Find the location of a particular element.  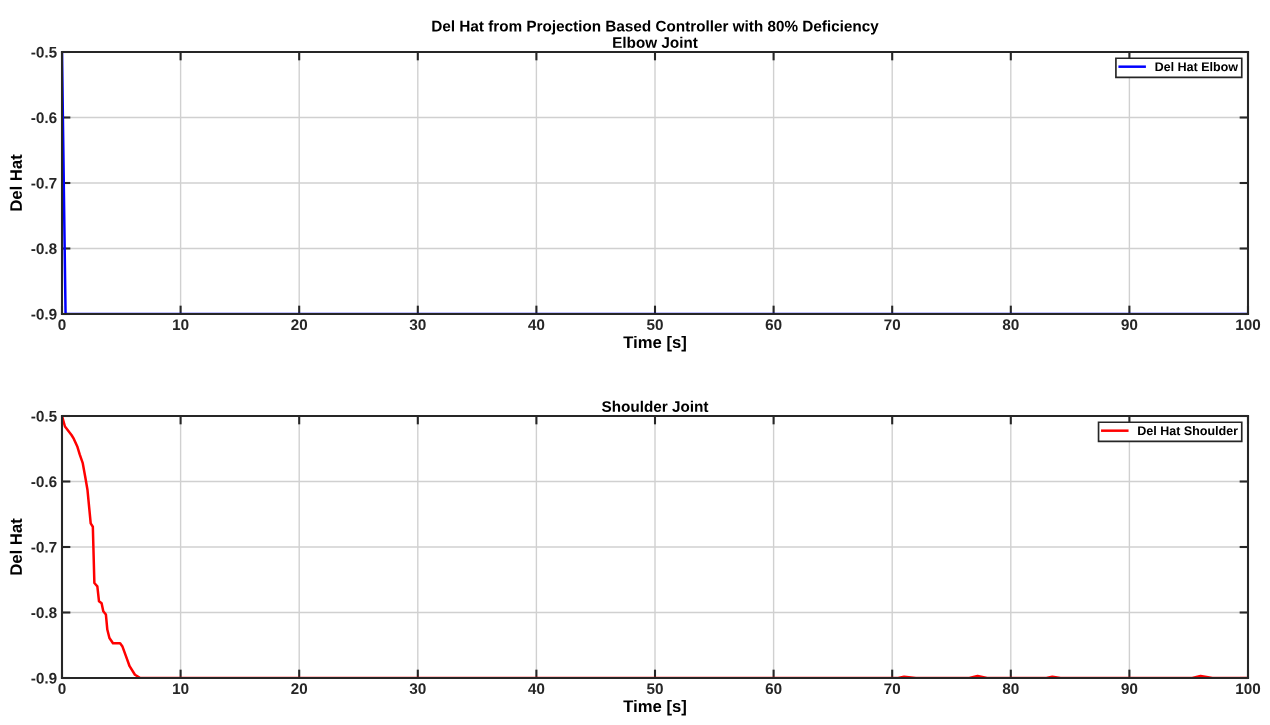

chart-subtitle: Shoulder Joint is located at coordinates (655, 406).